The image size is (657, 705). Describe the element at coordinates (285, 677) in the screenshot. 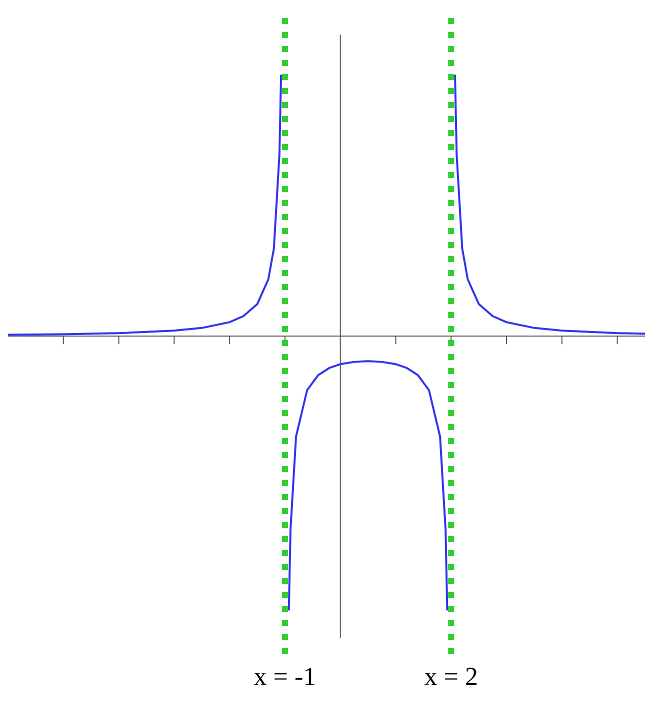

I see `x-tick-label: x = -1` at that location.